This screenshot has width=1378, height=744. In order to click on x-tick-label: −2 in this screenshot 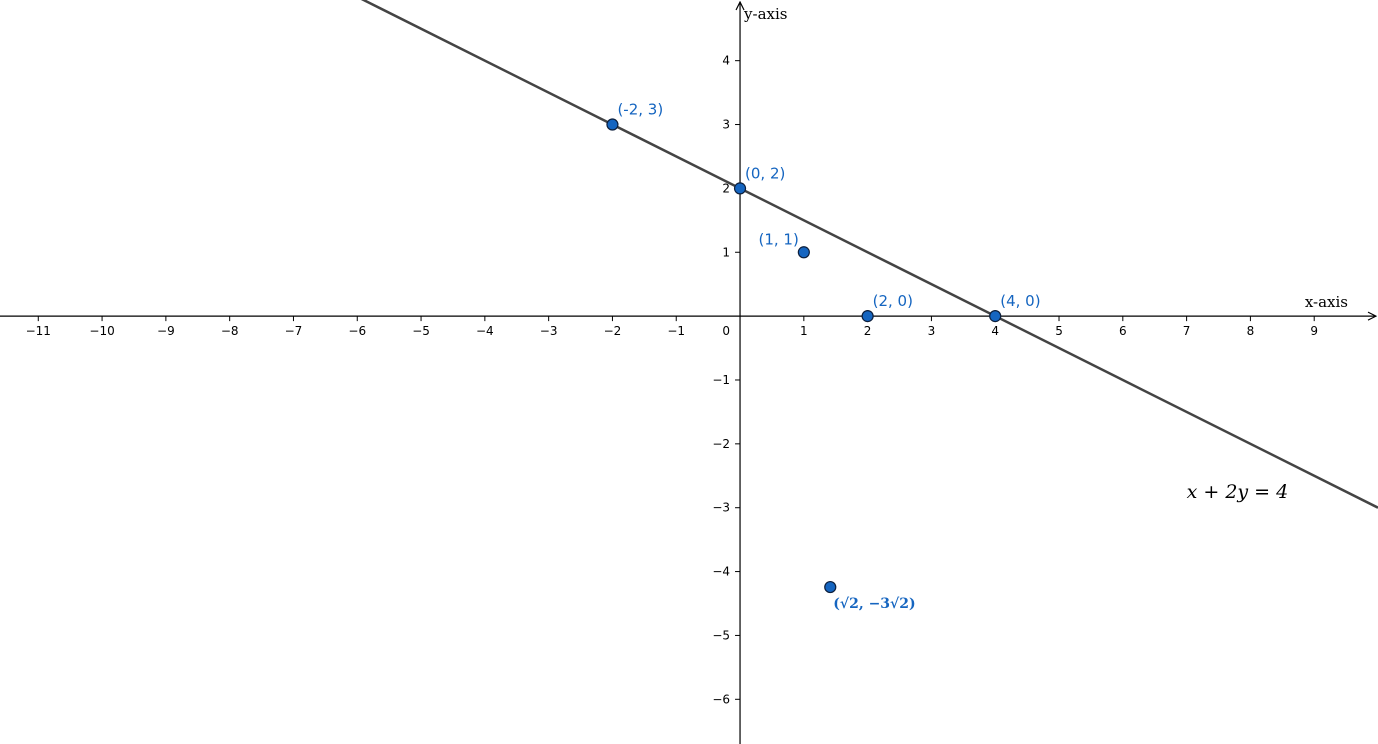, I will do `click(613, 331)`.